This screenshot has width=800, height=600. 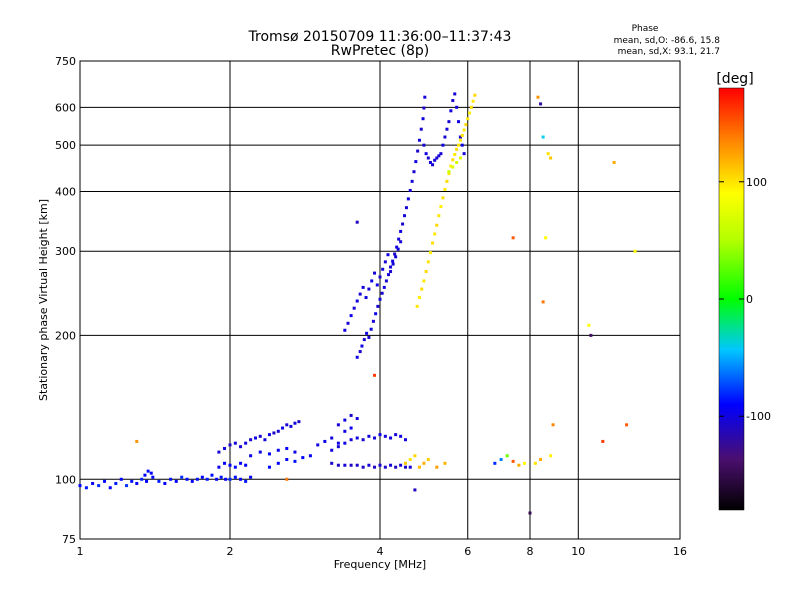 I want to click on y-tick-label: 100, so click(x=65, y=479).